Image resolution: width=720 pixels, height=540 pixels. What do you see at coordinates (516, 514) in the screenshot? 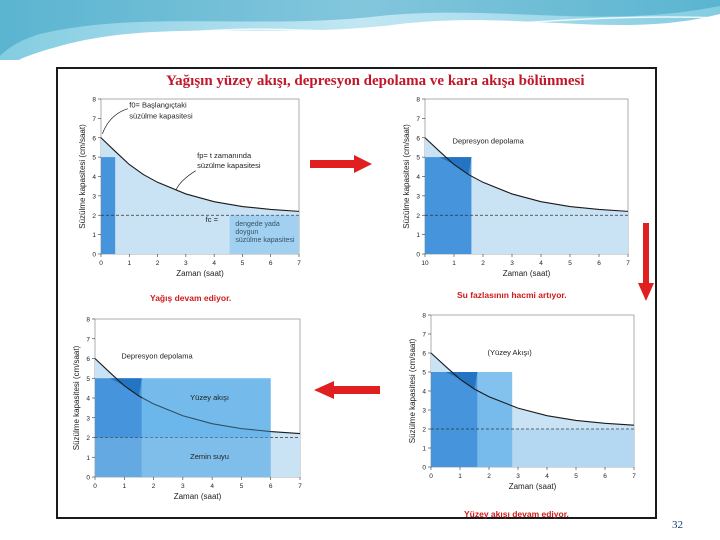
I see `panel-3-caption: Yüzey akışı devam ediyor.` at bounding box center [516, 514].